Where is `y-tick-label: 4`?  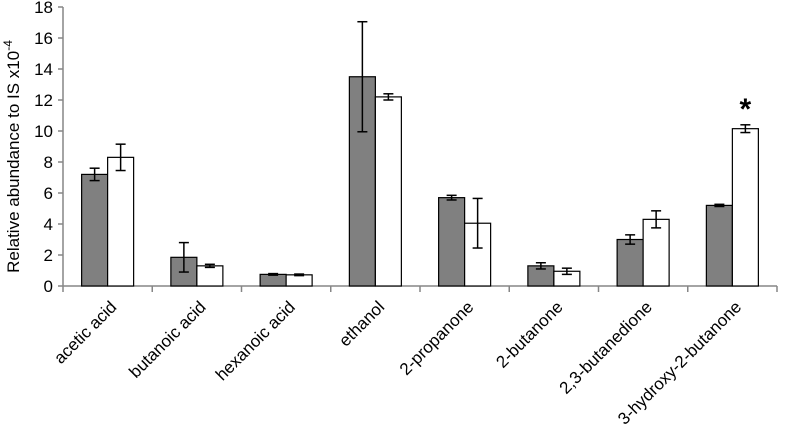
y-tick-label: 4 is located at coordinates (48, 224).